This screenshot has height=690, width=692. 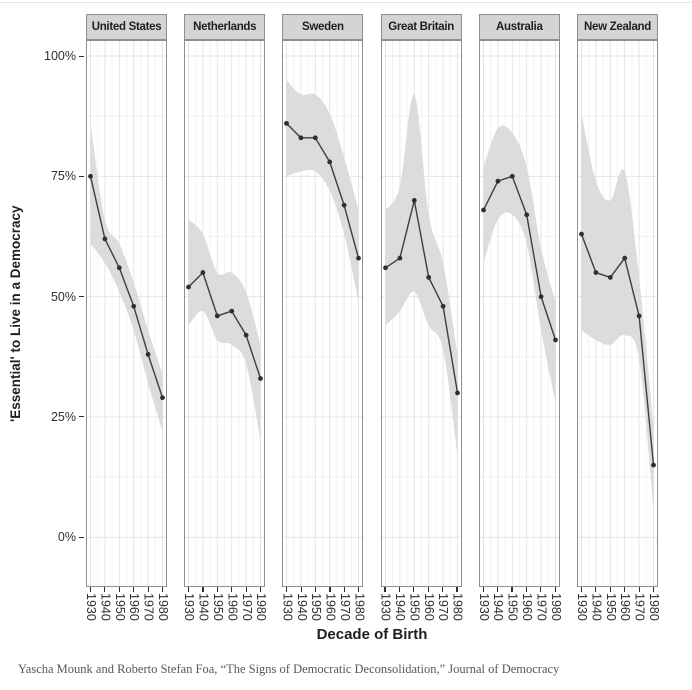 I want to click on strip-label: Netherlands, so click(x=225, y=27).